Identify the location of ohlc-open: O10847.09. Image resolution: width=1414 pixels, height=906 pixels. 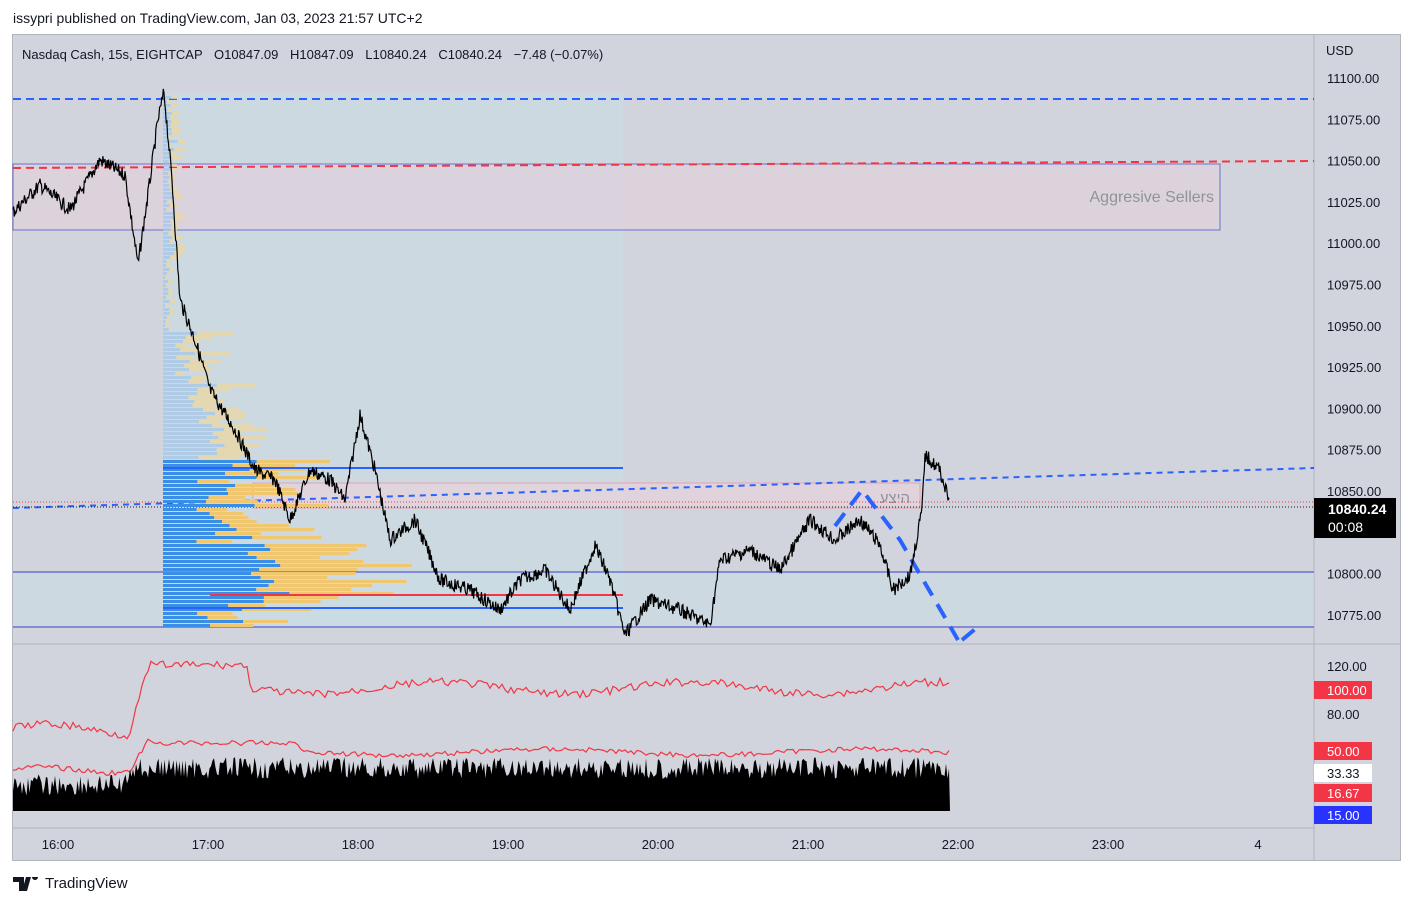
(246, 54).